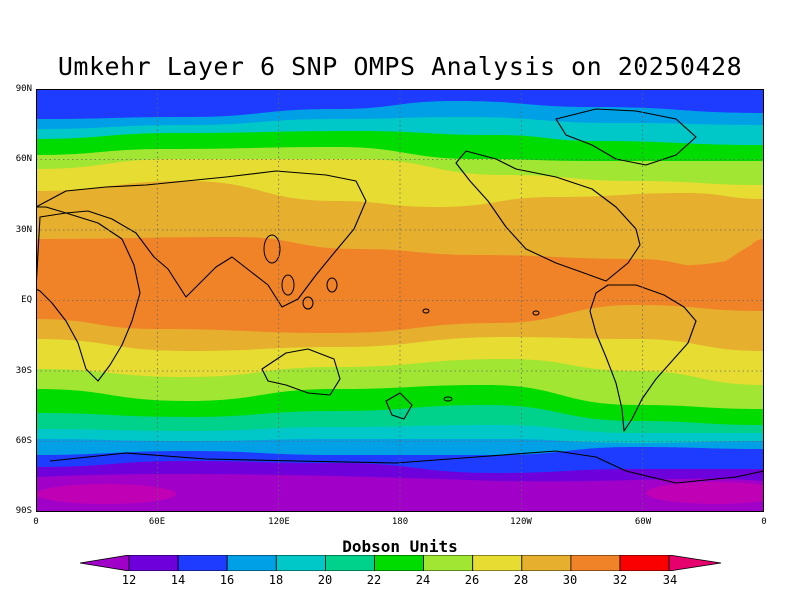 Image resolution: width=800 pixels, height=600 pixels. Describe the element at coordinates (511, 95) in the screenshot. I see `contour-band-arctic-low` at that location.